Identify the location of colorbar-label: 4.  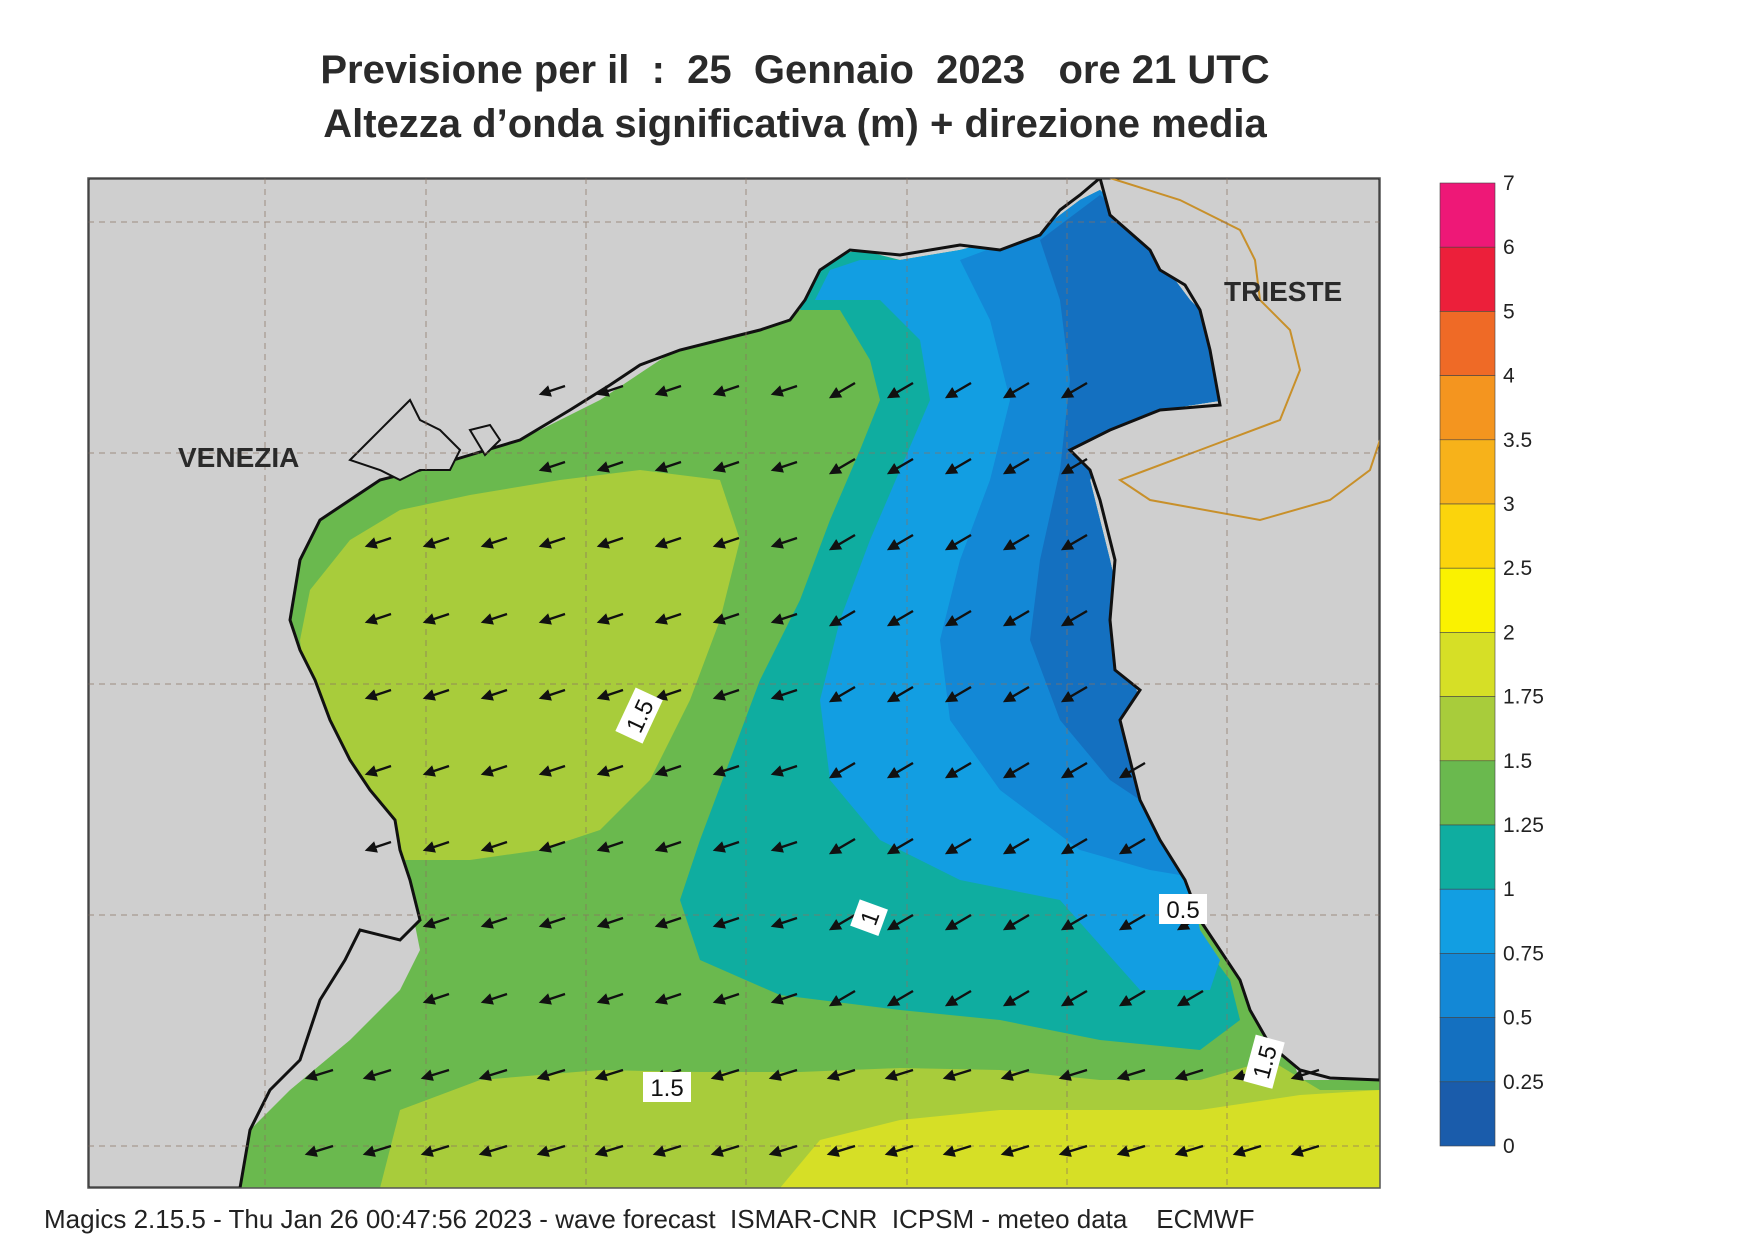
(1509, 376).